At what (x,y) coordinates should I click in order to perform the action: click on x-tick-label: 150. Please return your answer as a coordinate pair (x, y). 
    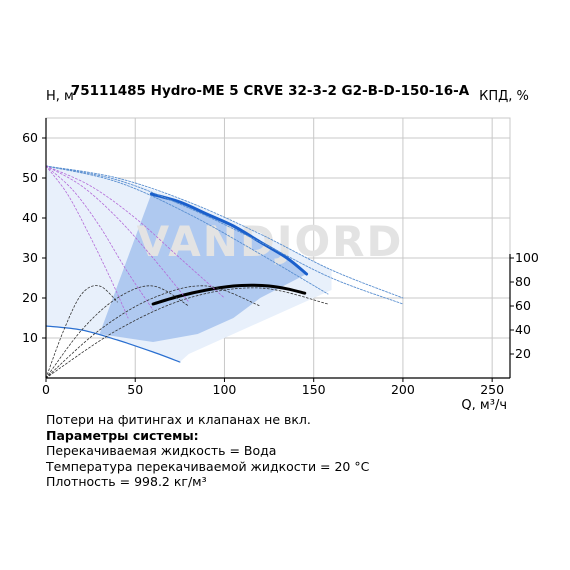
    Looking at the image, I should click on (314, 389).